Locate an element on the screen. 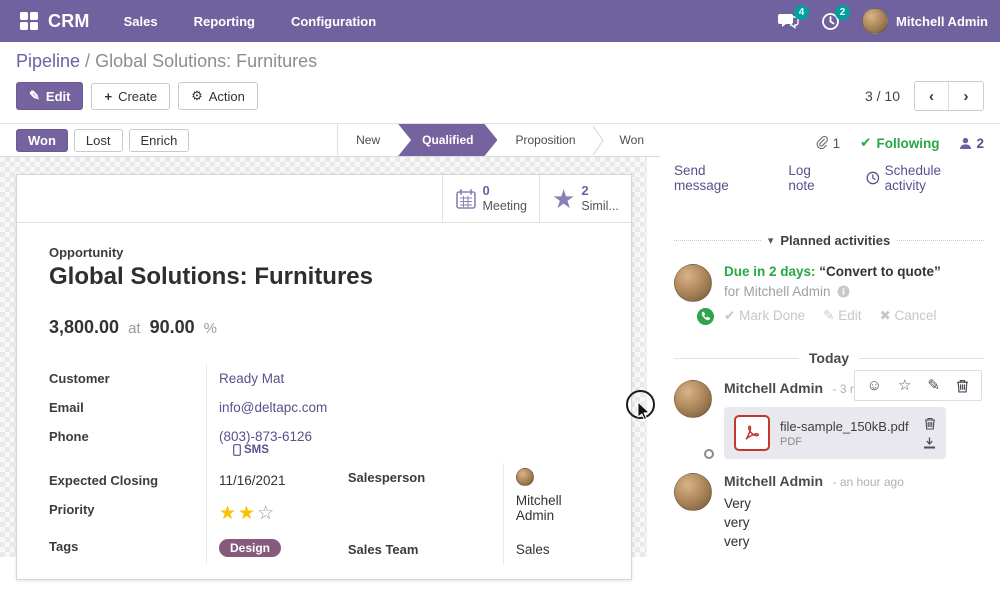 Image resolution: width=1000 pixels, height=600 pixels. create-button: + Create is located at coordinates (131, 96).